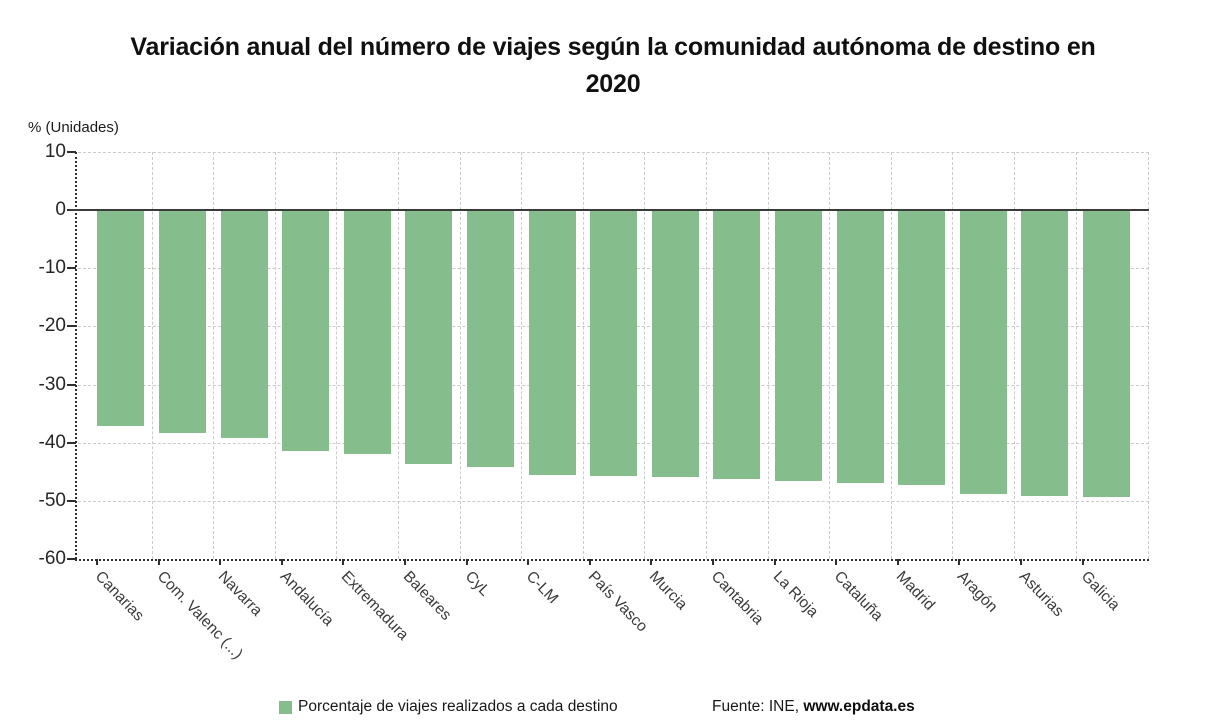 The width and height of the screenshot is (1226, 720). Describe the element at coordinates (52, 442) in the screenshot. I see `y-axis-tick-label: -40` at that location.